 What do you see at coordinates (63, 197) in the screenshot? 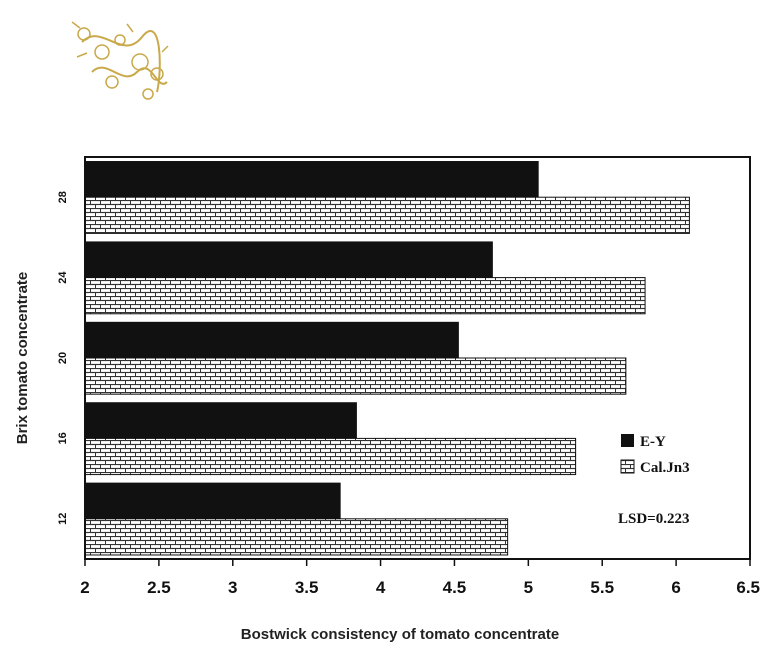
I see `y-tick-label-28: 28` at bounding box center [63, 197].